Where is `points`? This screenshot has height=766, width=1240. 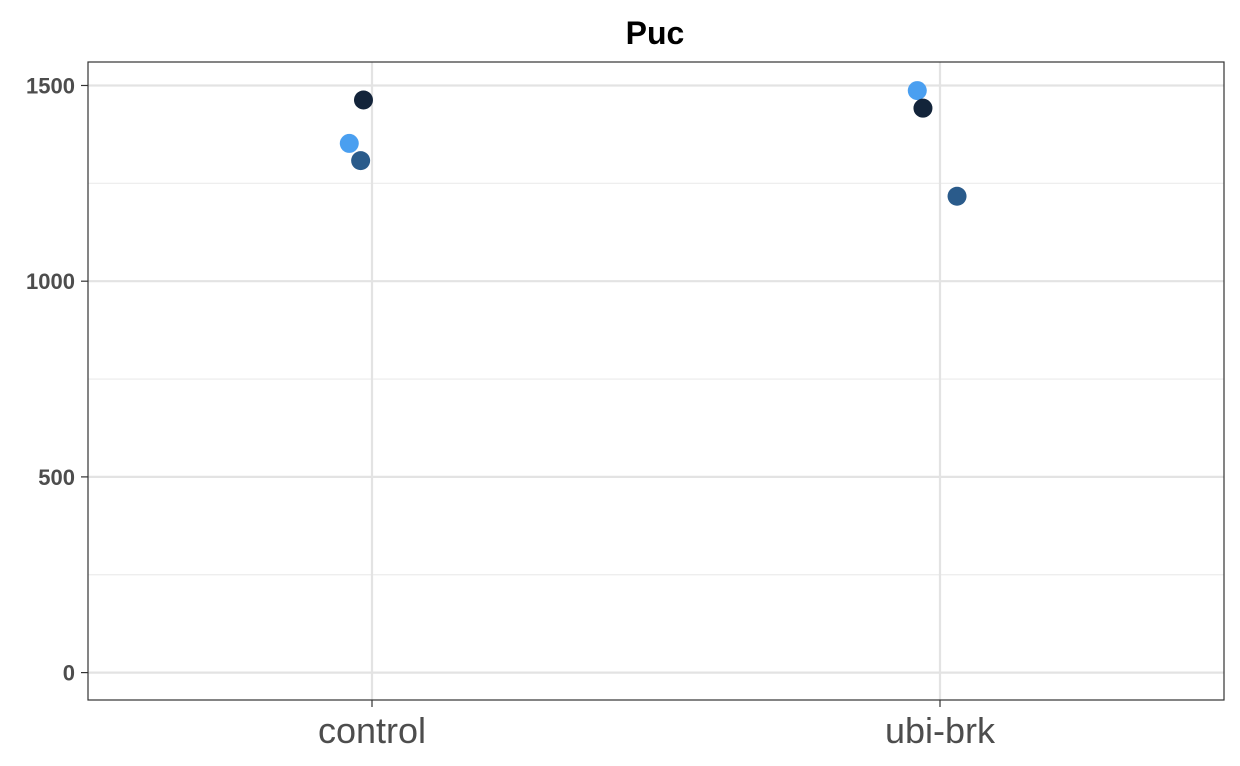 points is located at coordinates (653, 143).